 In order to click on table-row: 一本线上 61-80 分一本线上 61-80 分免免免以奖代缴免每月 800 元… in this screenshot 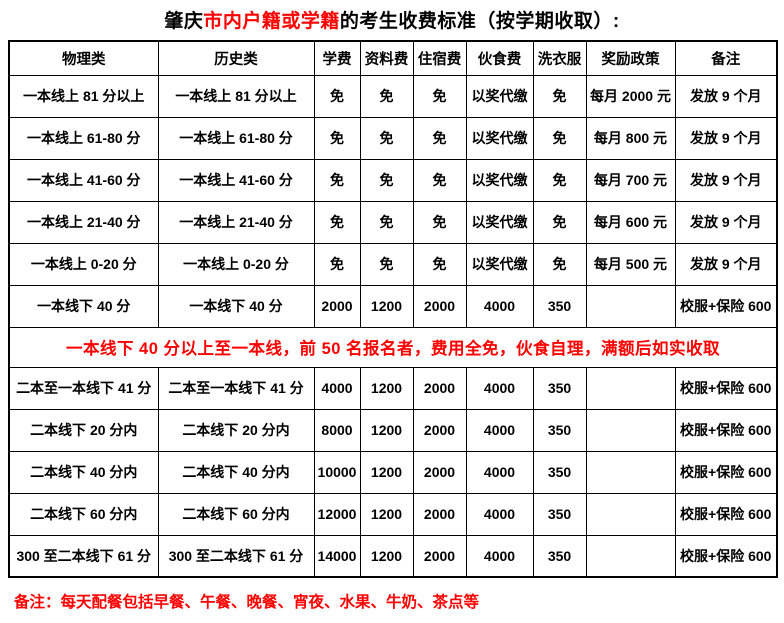, I will do `click(393, 138)`.